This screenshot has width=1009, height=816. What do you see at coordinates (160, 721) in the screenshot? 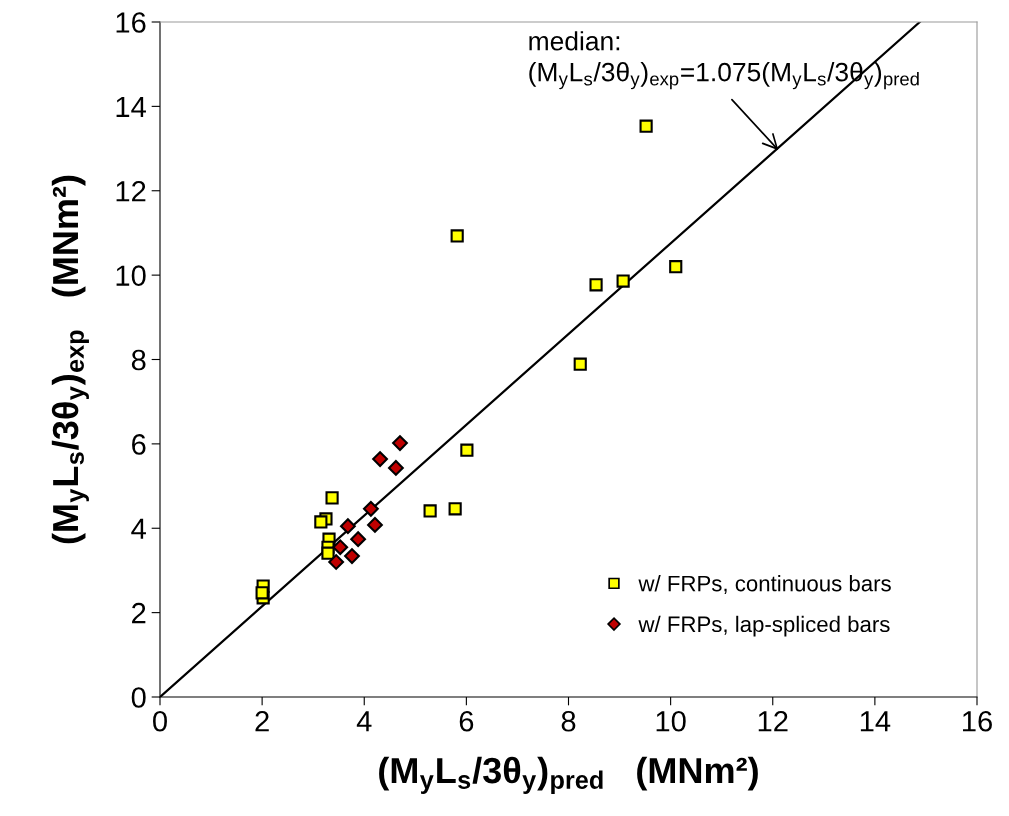
I see `x-tick-label: 0` at bounding box center [160, 721].